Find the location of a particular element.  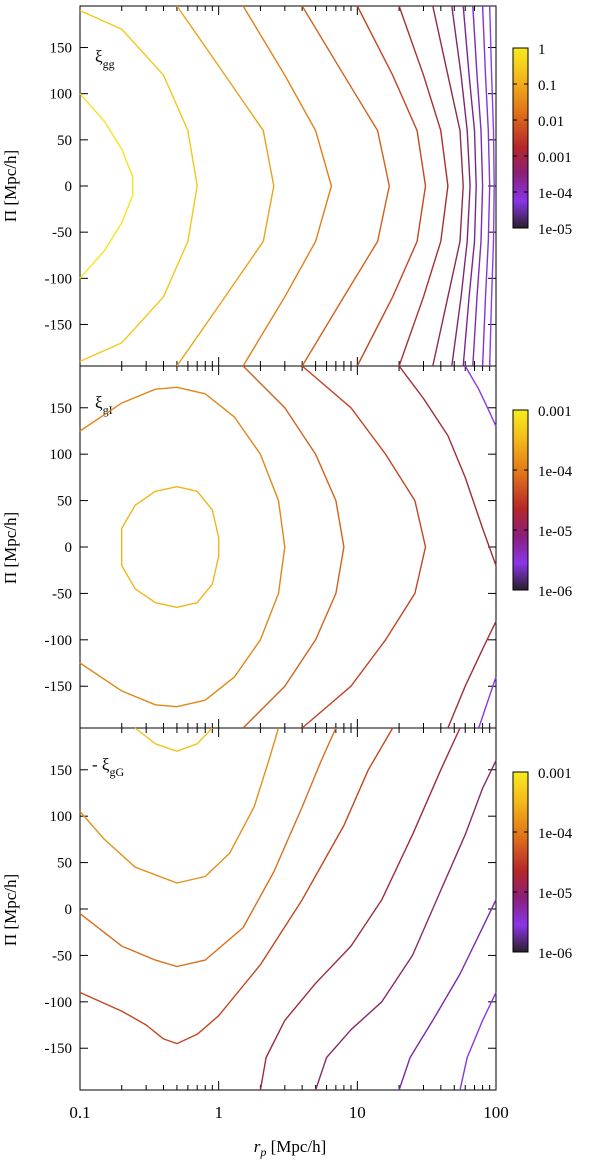

x-label-sub: p is located at coordinates (262, 1152).